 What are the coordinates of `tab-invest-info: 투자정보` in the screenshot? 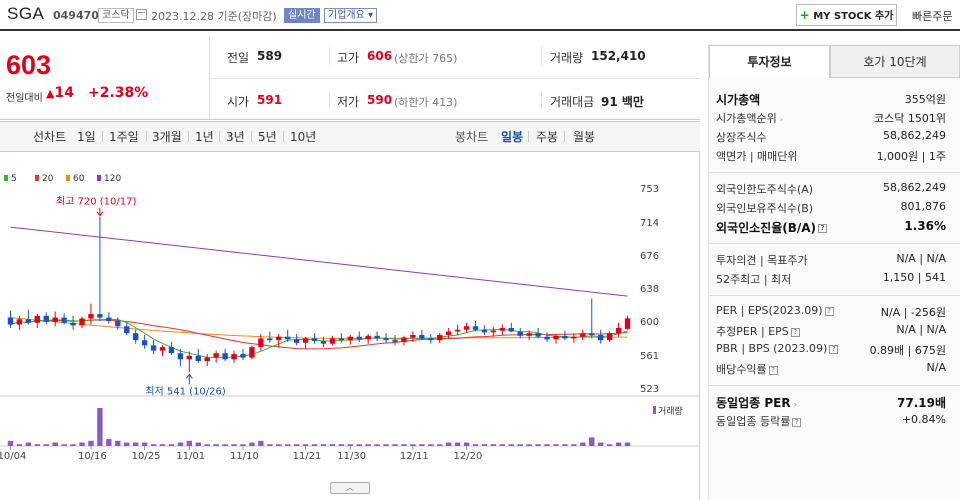 It's located at (769, 61).